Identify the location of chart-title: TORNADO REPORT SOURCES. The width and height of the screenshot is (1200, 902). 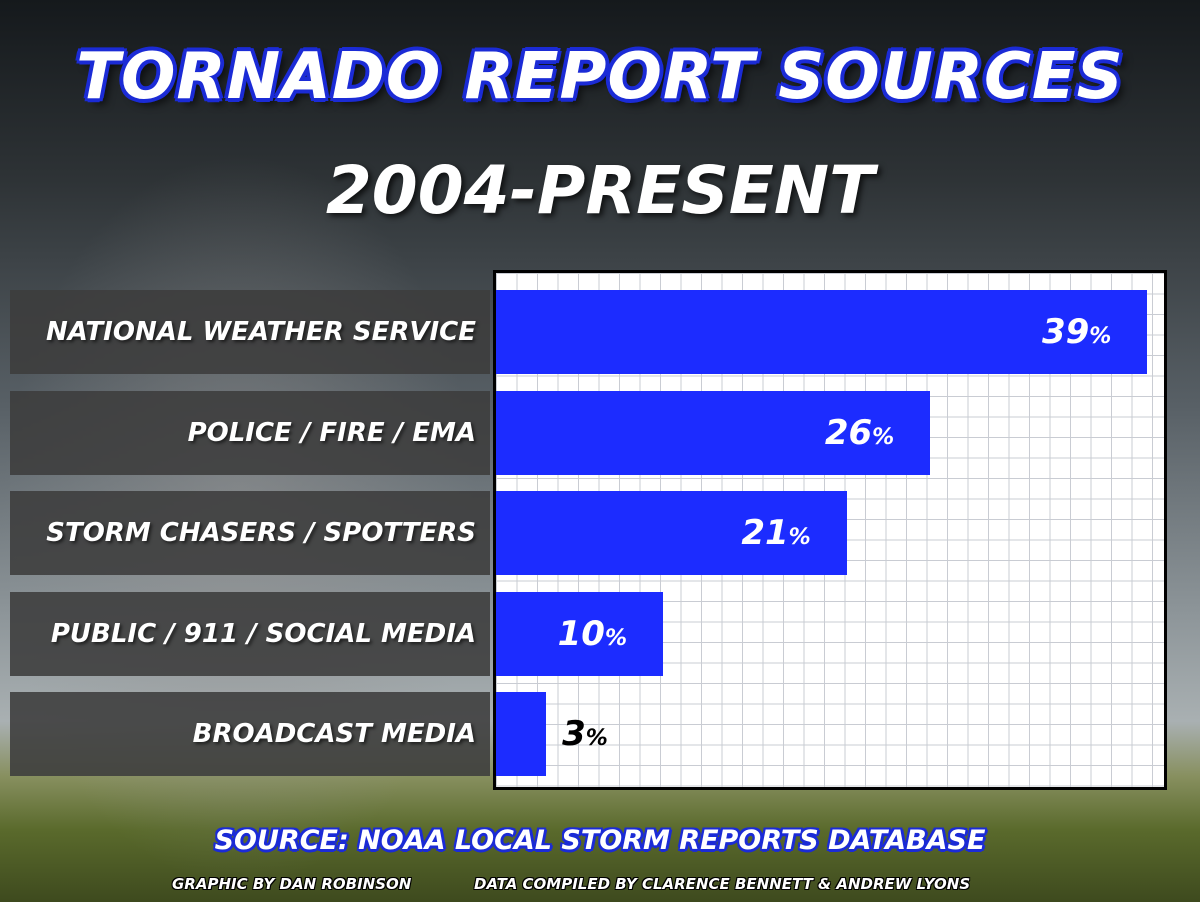
(600, 77).